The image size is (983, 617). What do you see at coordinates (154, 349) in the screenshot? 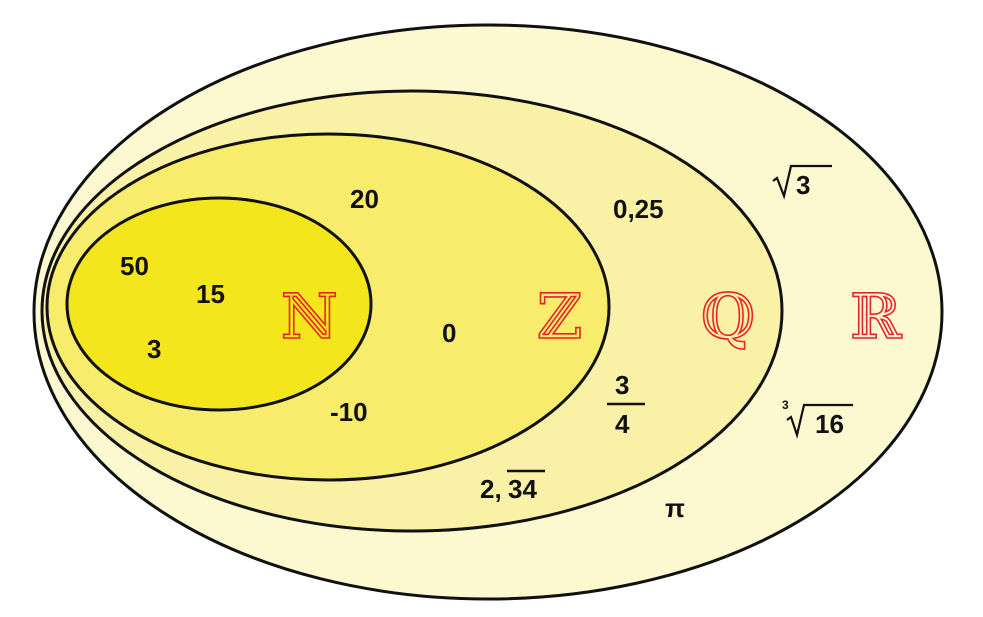
I see `natural-number: 3` at bounding box center [154, 349].